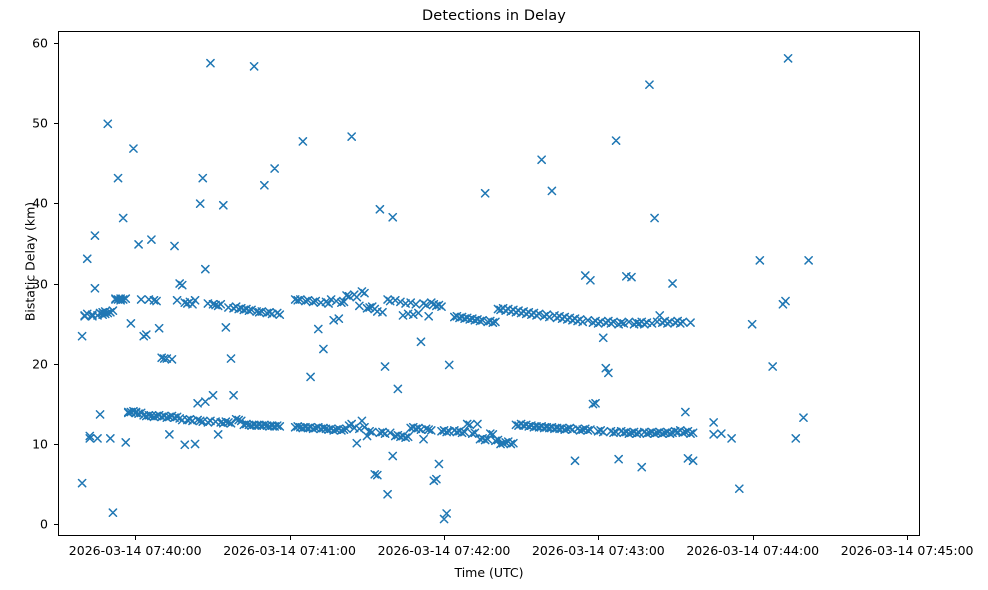 The height and width of the screenshot is (590, 988). What do you see at coordinates (40, 123) in the screenshot?
I see `y-tick-label: 50` at bounding box center [40, 123].